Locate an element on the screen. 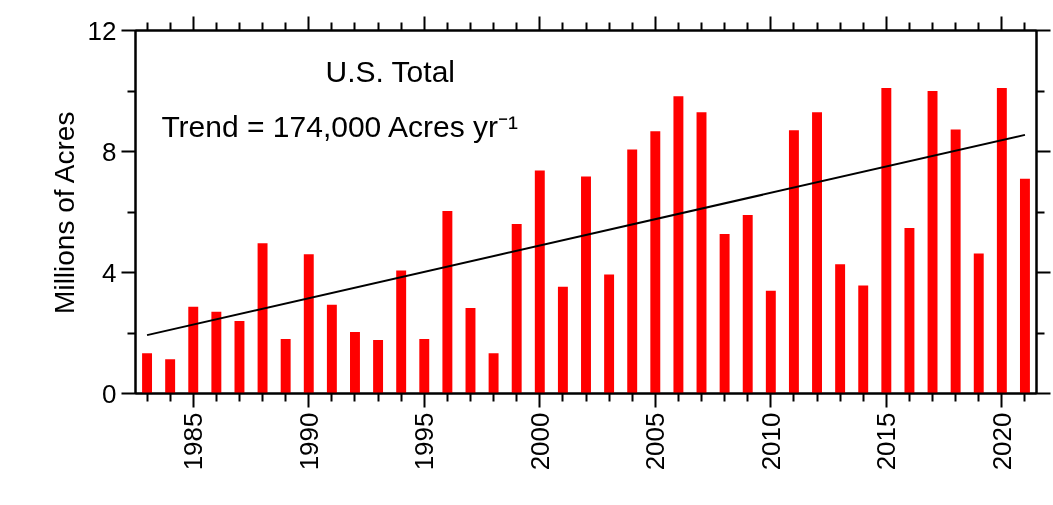 This screenshot has width=1053, height=505. x-tick-label: 2020 is located at coordinates (1001, 441).